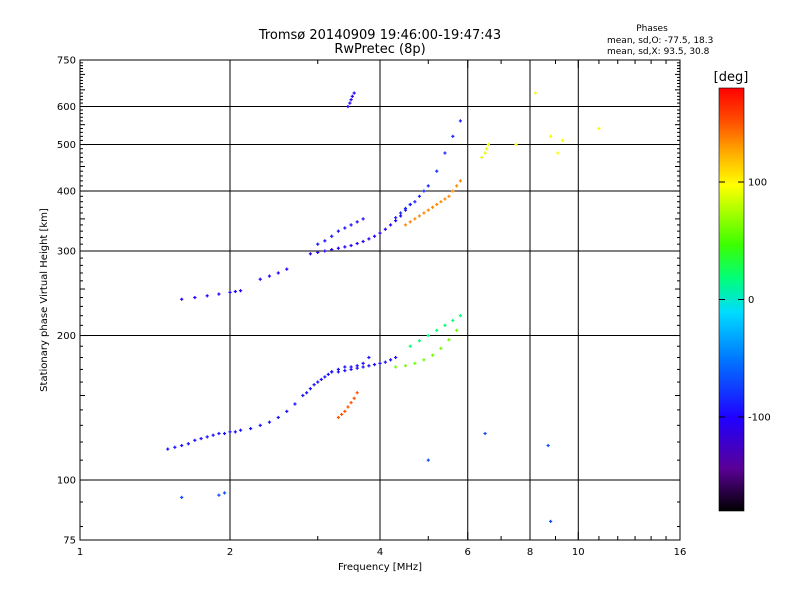 The image size is (800, 600). Describe the element at coordinates (680, 552) in the screenshot. I see `x-tick-label: 16` at that location.